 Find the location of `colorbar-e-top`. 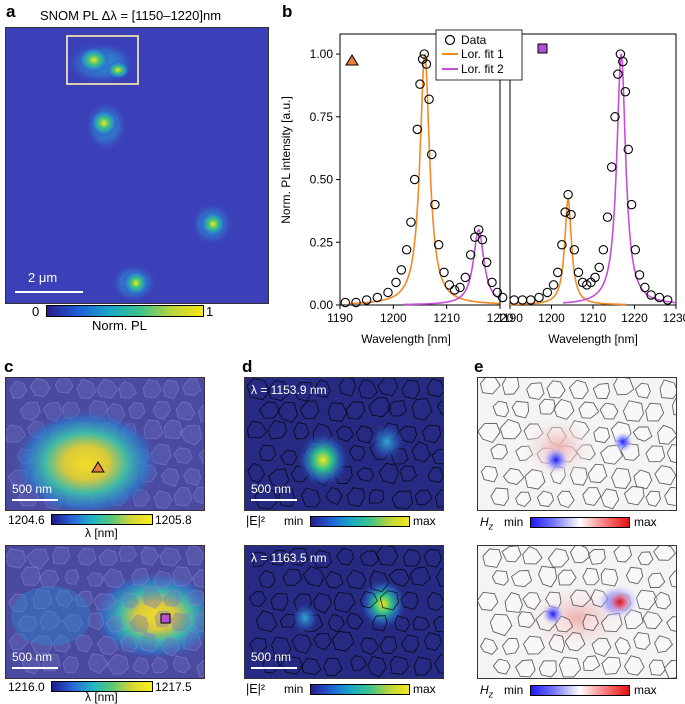

colorbar-e-top is located at coordinates (580, 522).